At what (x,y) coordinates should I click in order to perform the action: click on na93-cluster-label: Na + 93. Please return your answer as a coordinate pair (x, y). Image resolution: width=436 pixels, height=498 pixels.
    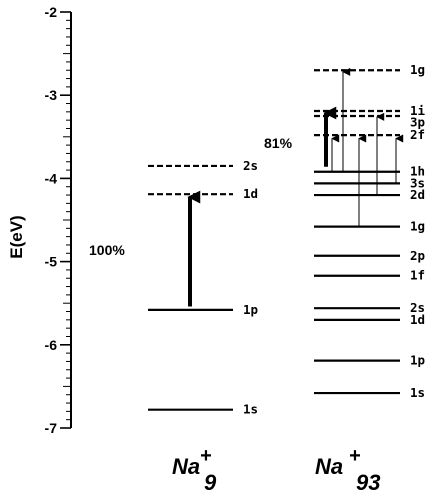
    Looking at the image, I should click on (347, 470).